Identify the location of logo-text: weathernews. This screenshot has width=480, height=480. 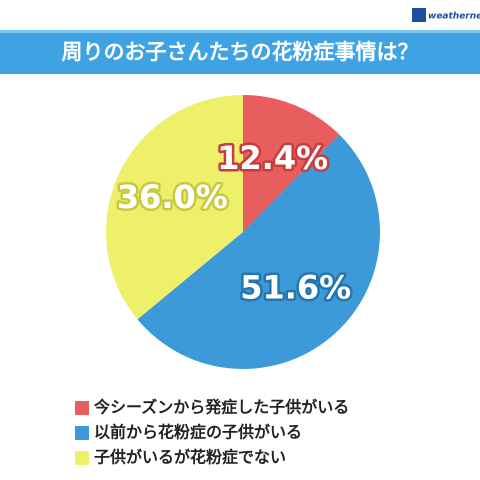
(454, 17).